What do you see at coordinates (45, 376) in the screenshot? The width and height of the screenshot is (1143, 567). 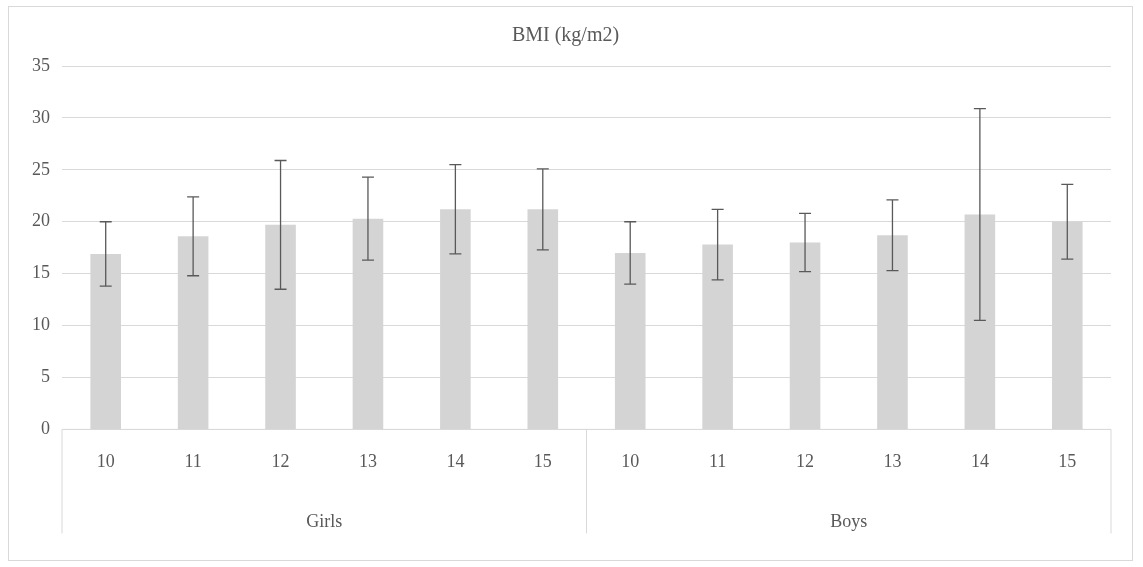 I see `y-tick-label: 5` at bounding box center [45, 376].